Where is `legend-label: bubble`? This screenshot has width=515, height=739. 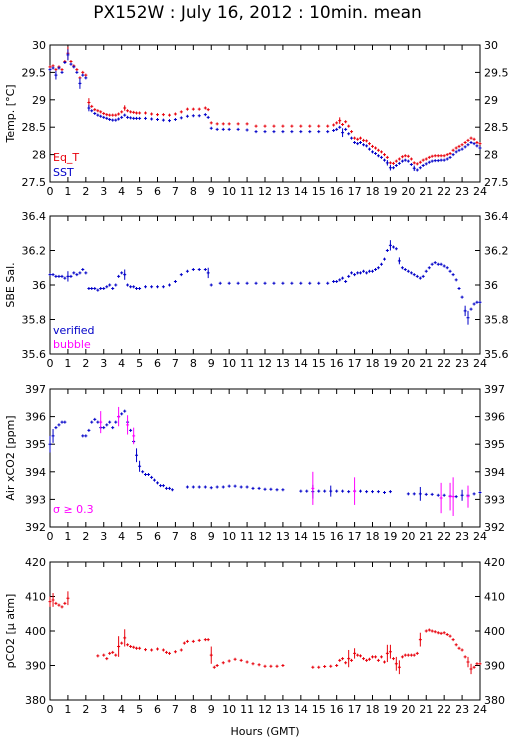
legend-label: bubble is located at coordinates (72, 344).